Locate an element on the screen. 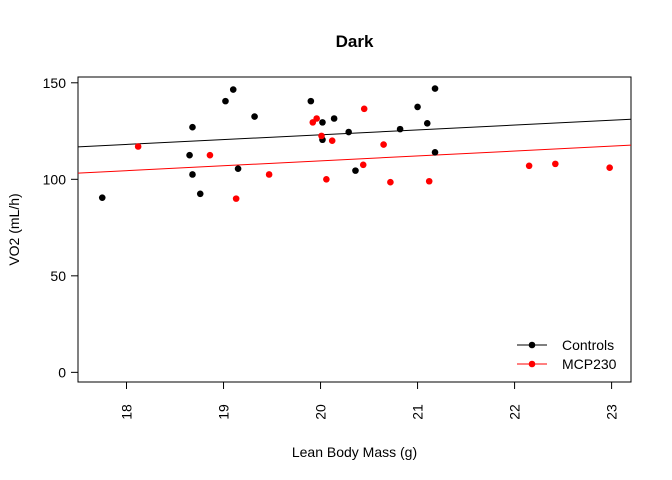  y-axis-label: VO2 (mL/h) is located at coordinates (14, 229).